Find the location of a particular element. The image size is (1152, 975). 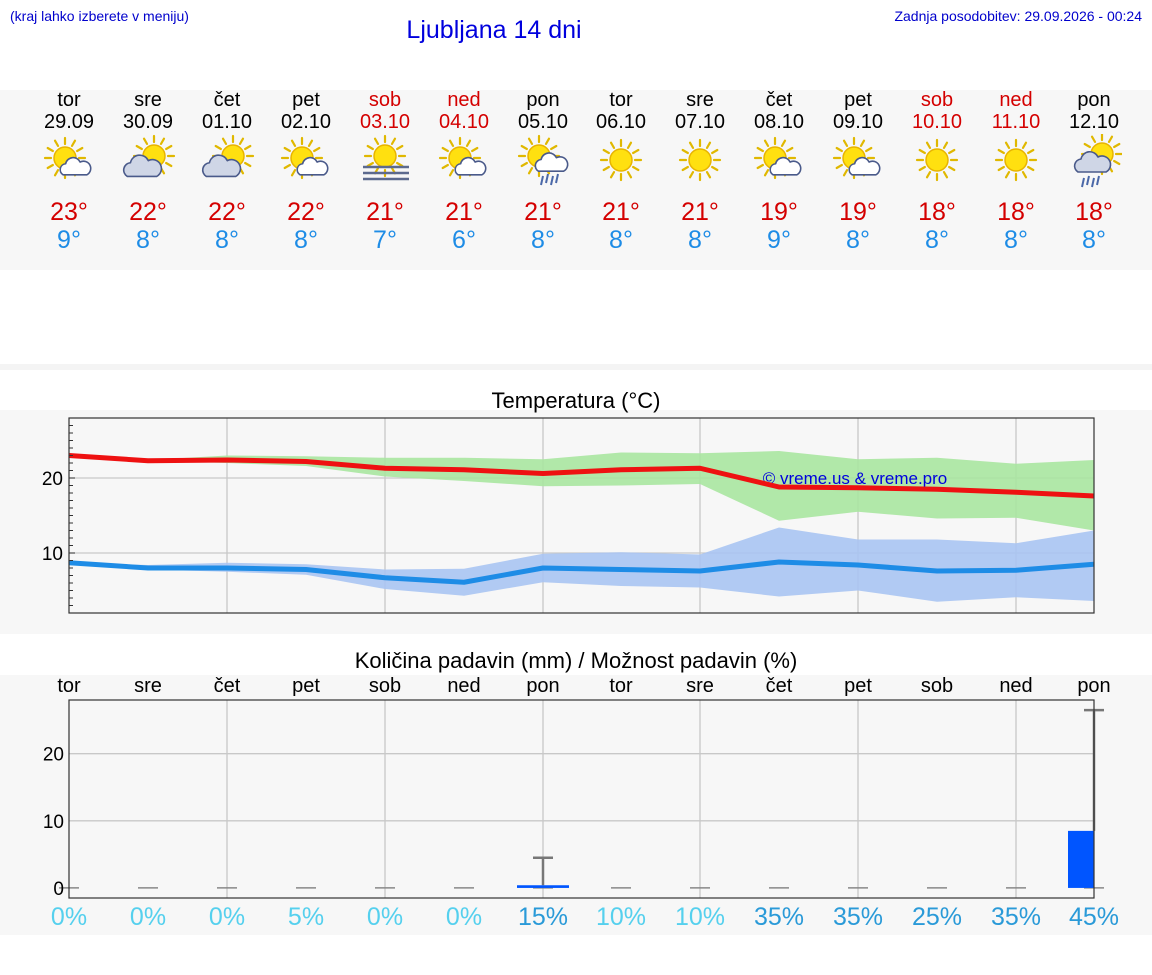

precip-bar is located at coordinates (1081, 859).